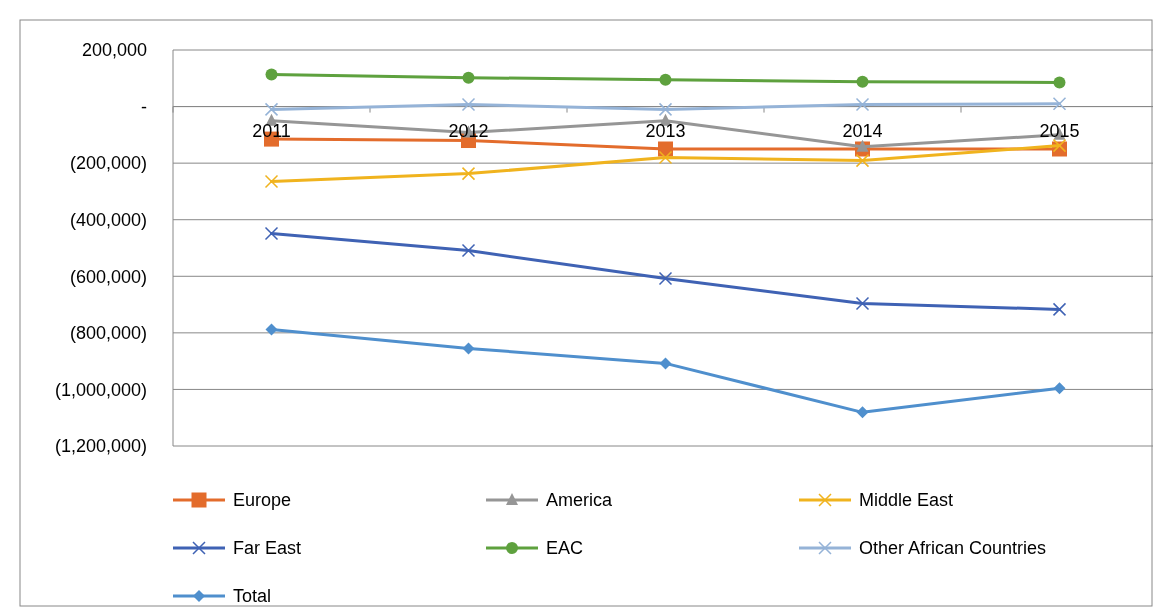 The width and height of the screenshot is (1161, 615). What do you see at coordinates (862, 130) in the screenshot?
I see `x-tick-label: 2014` at bounding box center [862, 130].